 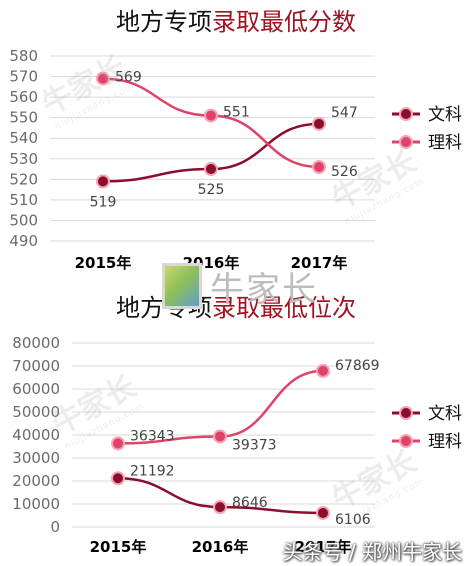 I want to click on data-label: 547, so click(x=344, y=113).